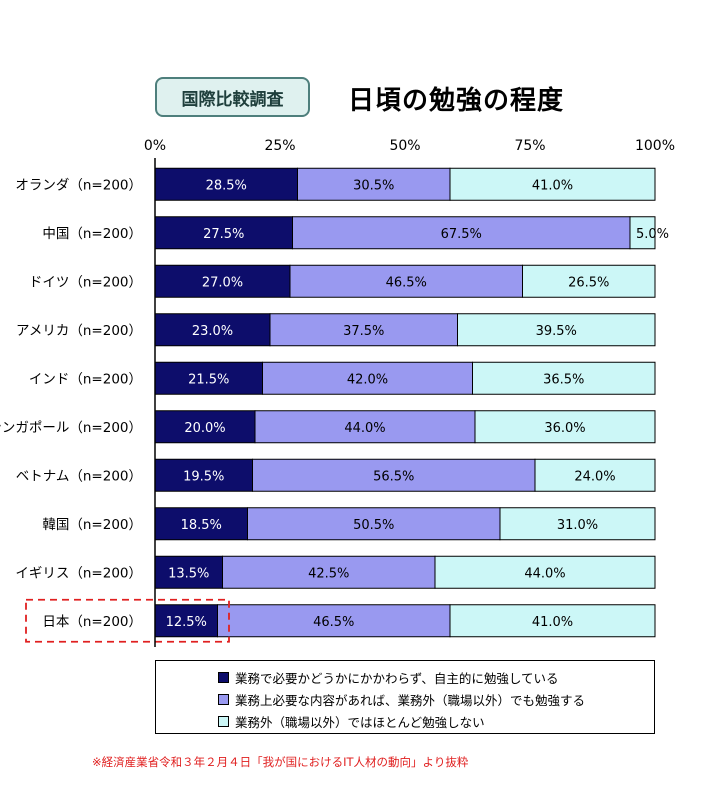 The width and height of the screenshot is (710, 791). I want to click on bar-value-label: 31.0%, so click(577, 525).